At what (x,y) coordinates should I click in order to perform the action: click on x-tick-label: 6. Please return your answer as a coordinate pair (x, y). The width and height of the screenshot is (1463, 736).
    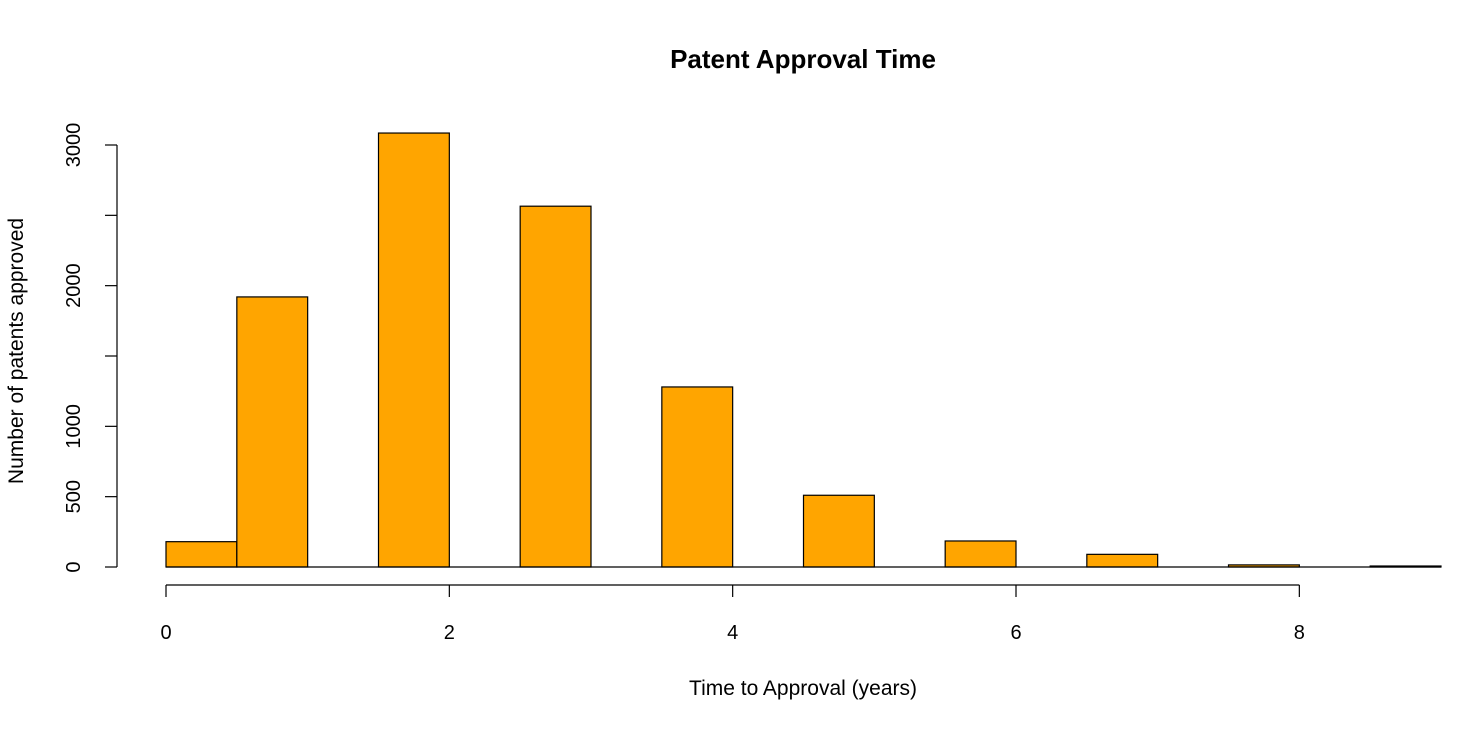
    Looking at the image, I should click on (1015, 633).